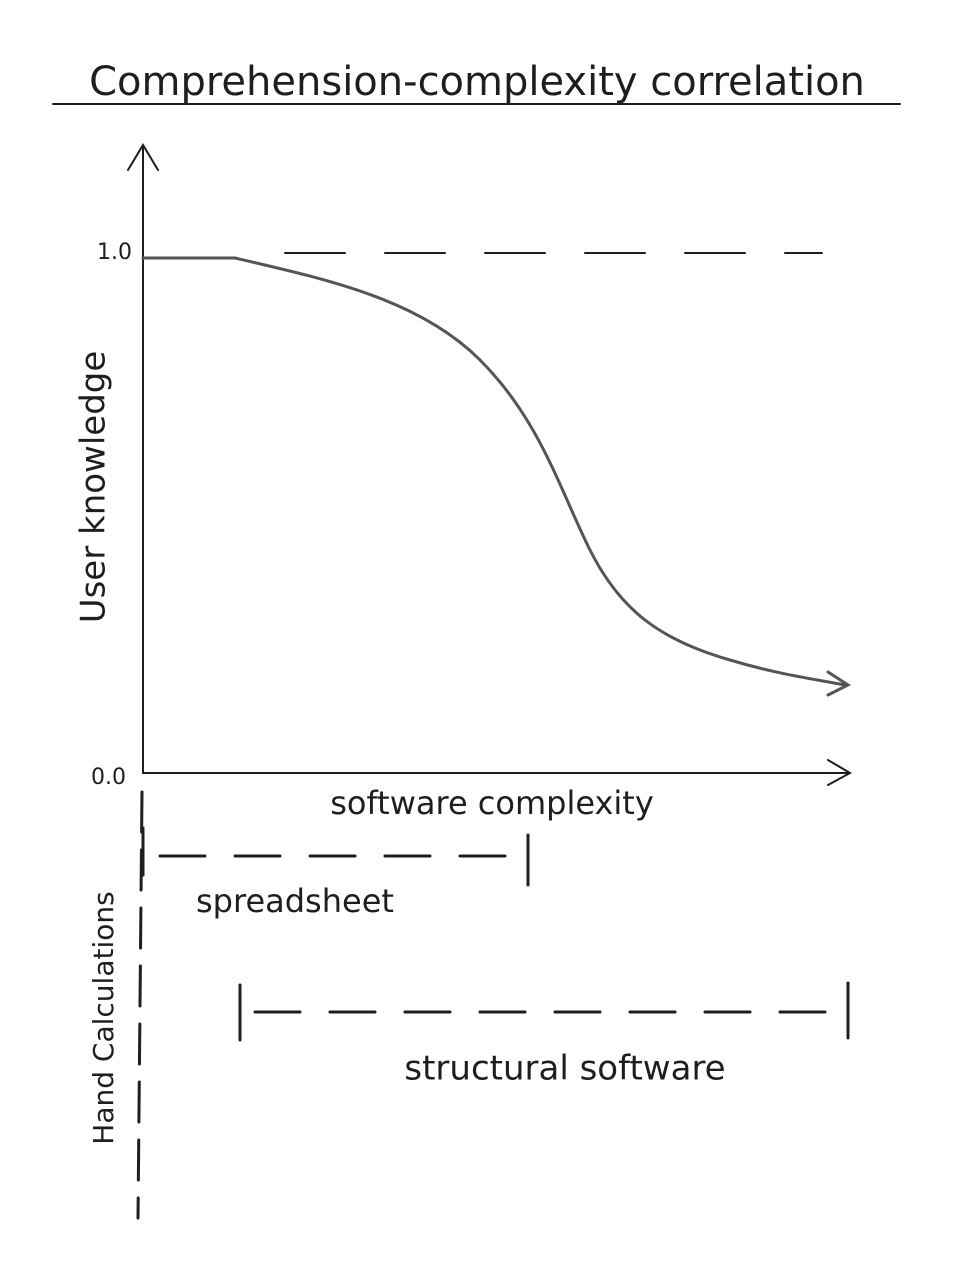 The width and height of the screenshot is (958, 1264). I want to click on title: Comprehension-complexity correlation, so click(477, 82).